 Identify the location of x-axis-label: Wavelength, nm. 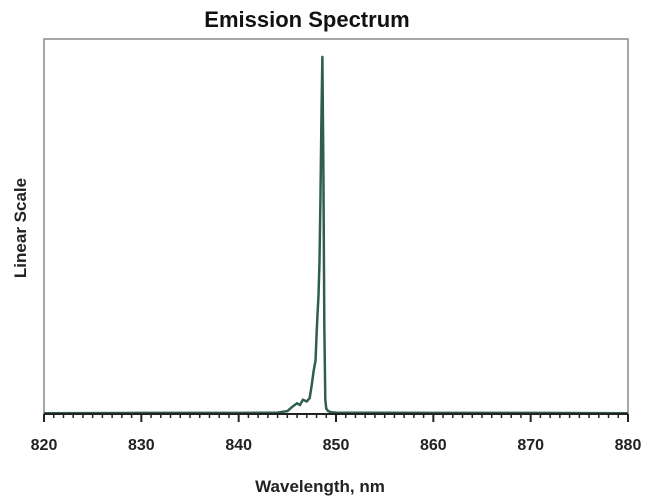
(320, 486).